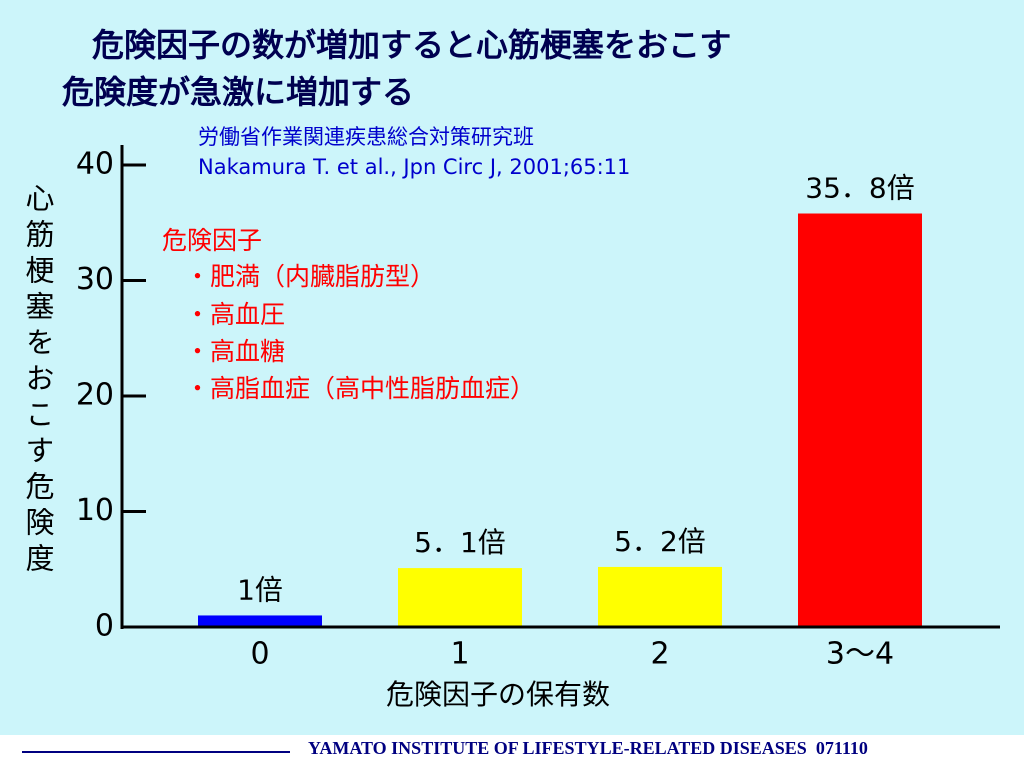  I want to click on y-tick-label: 10, so click(95, 510).